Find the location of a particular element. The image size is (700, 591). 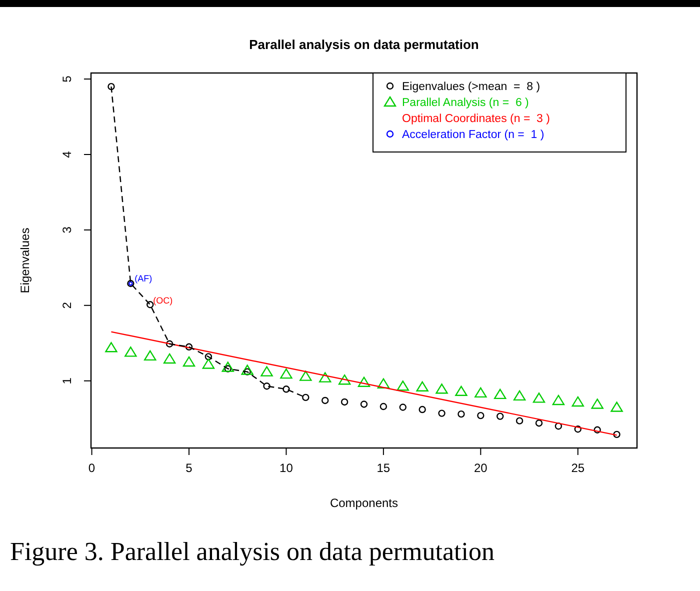

x-tick-label: 15 is located at coordinates (383, 468).